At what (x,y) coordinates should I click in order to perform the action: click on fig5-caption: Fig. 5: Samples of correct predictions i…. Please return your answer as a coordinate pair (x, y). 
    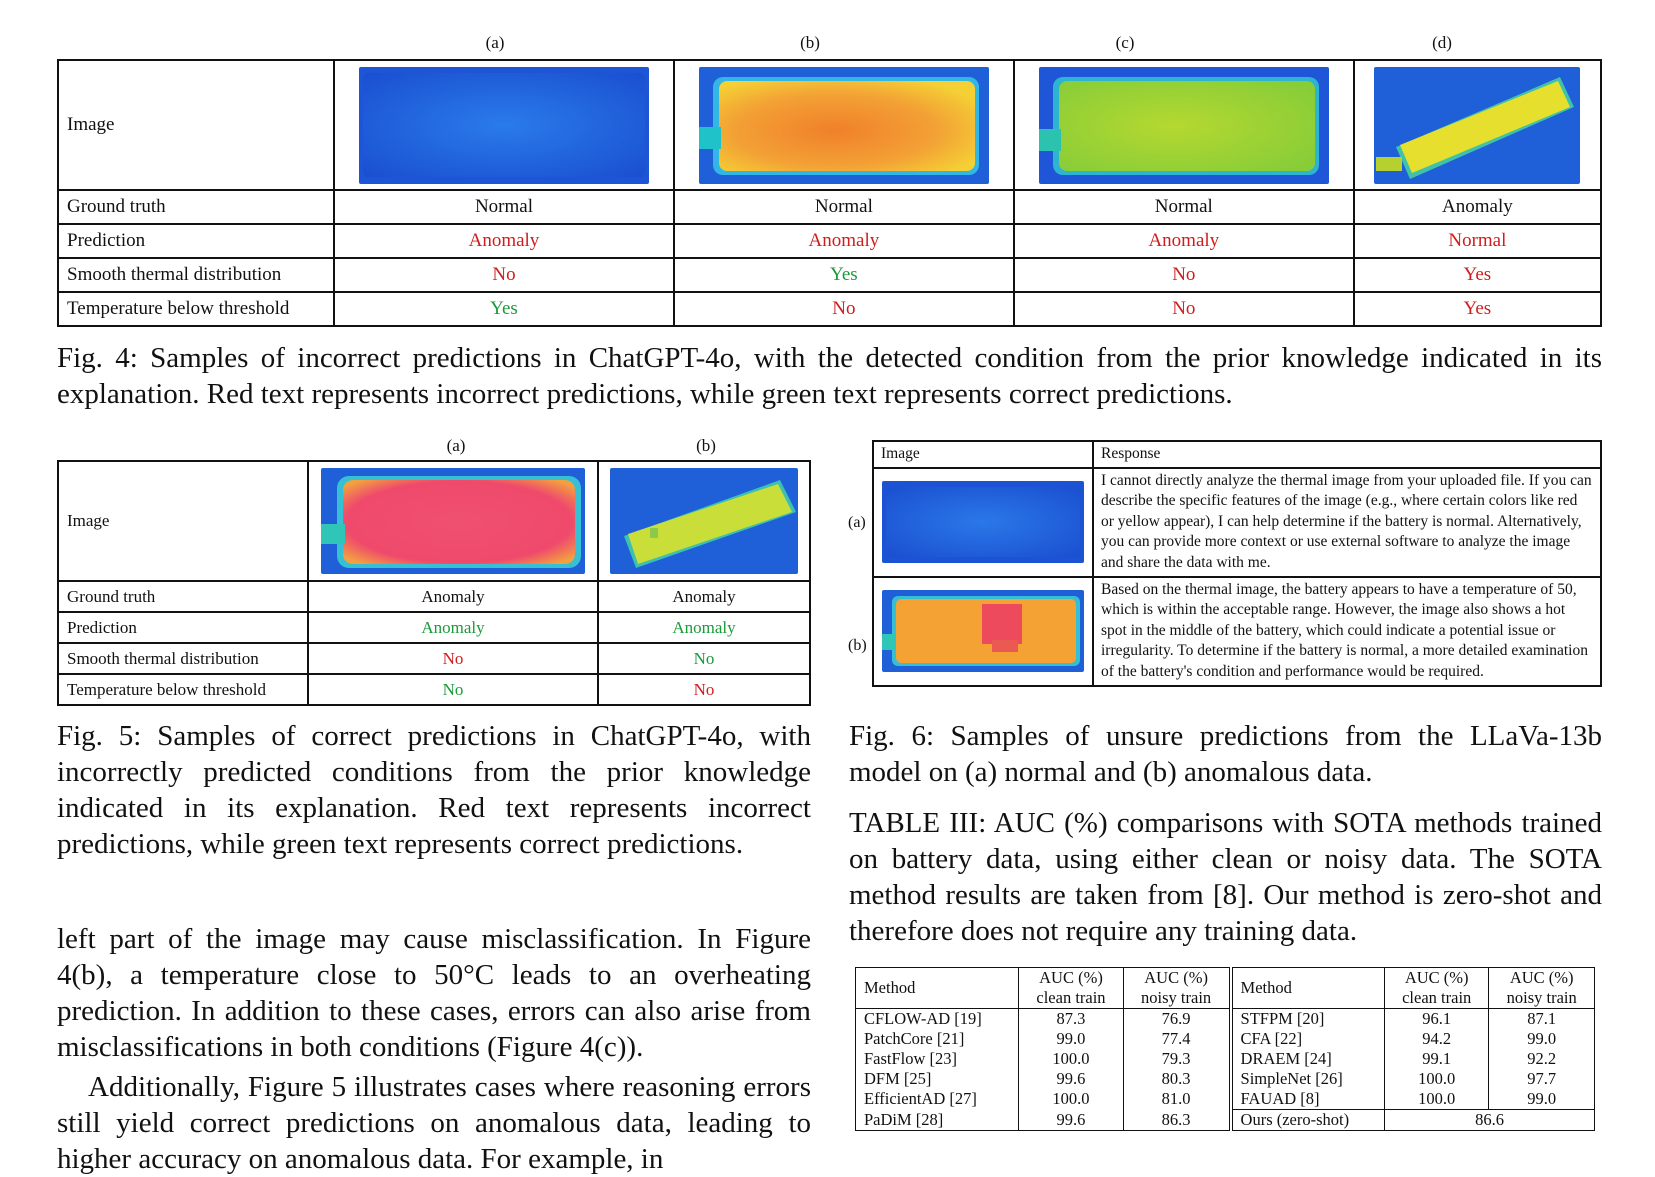
    Looking at the image, I should click on (434, 790).